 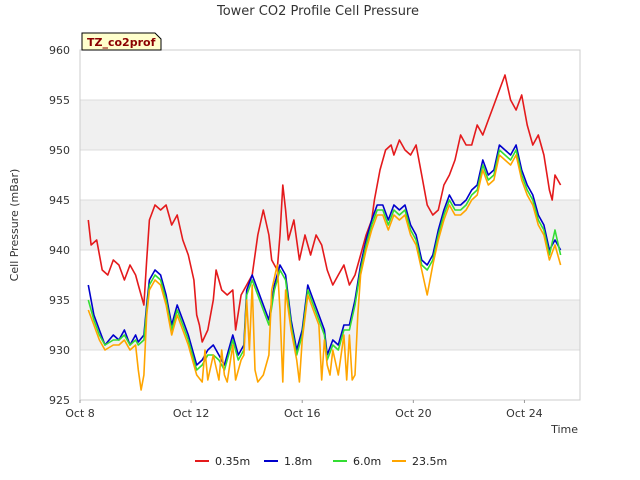 I want to click on x-tick-labels: Oct 8 Oct 12 Oct 16 Oct 20 Oct 24, so click(x=304, y=410).